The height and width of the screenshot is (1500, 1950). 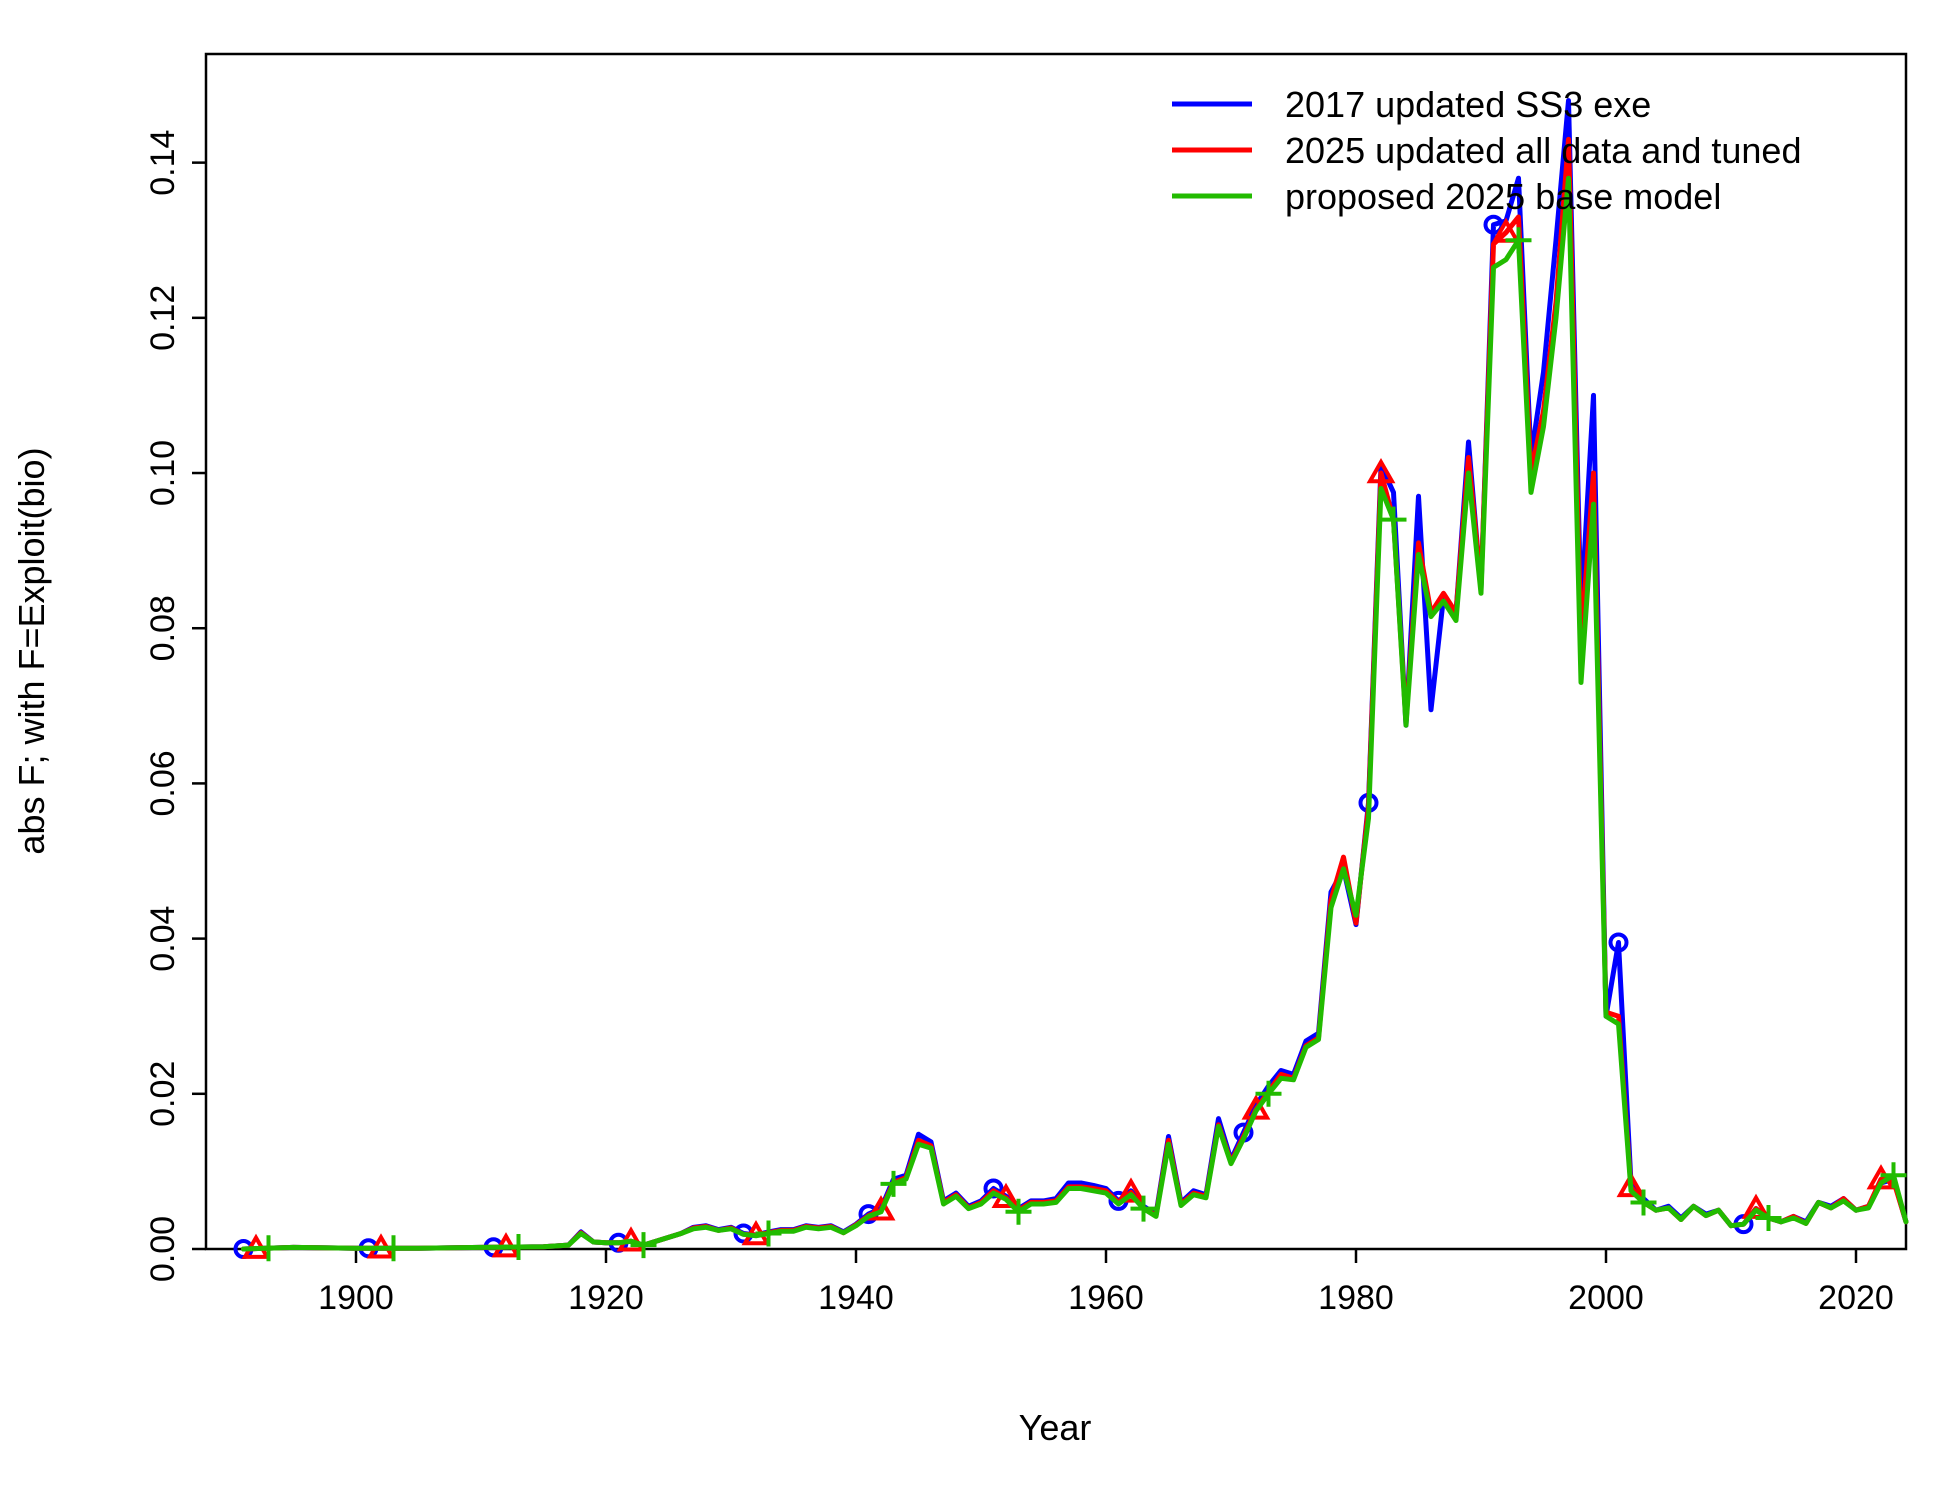 What do you see at coordinates (356, 1298) in the screenshot?
I see `x-tick-label: 1900` at bounding box center [356, 1298].